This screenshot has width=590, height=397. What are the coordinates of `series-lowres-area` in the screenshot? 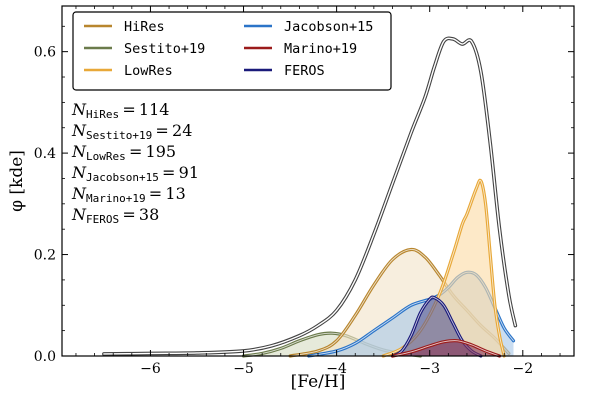 It's located at (444, 268).